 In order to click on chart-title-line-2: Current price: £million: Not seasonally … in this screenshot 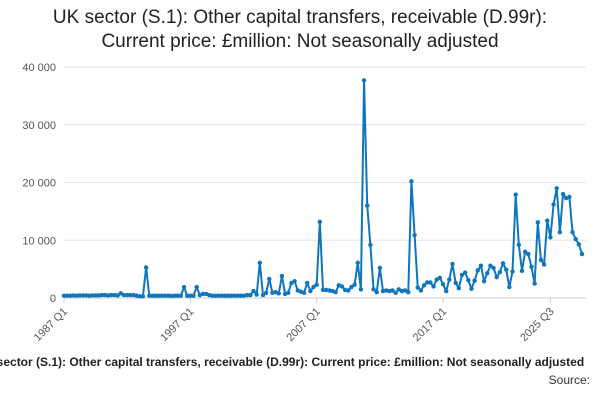, I will do `click(300, 41)`.